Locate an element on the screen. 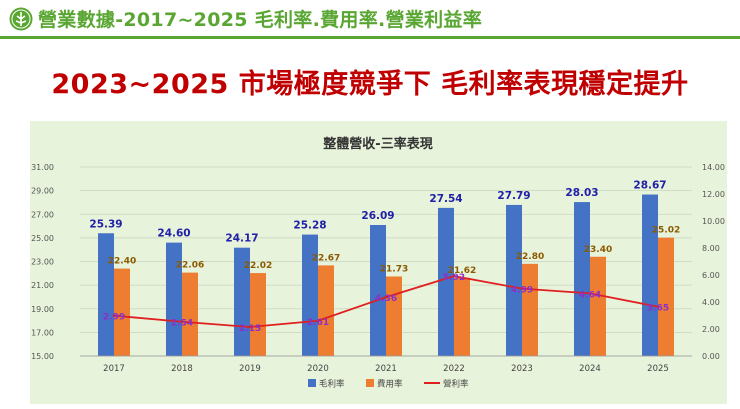 This screenshot has height=409, width=740. y-right-tick-label: 8.00 is located at coordinates (711, 248).